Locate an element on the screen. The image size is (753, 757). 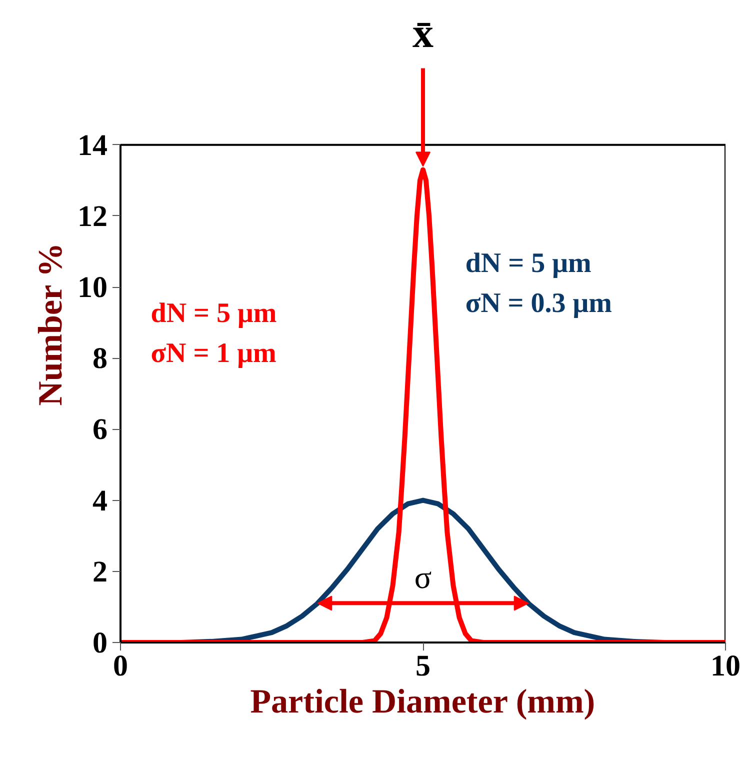
annotation: σ is located at coordinates (423, 577).